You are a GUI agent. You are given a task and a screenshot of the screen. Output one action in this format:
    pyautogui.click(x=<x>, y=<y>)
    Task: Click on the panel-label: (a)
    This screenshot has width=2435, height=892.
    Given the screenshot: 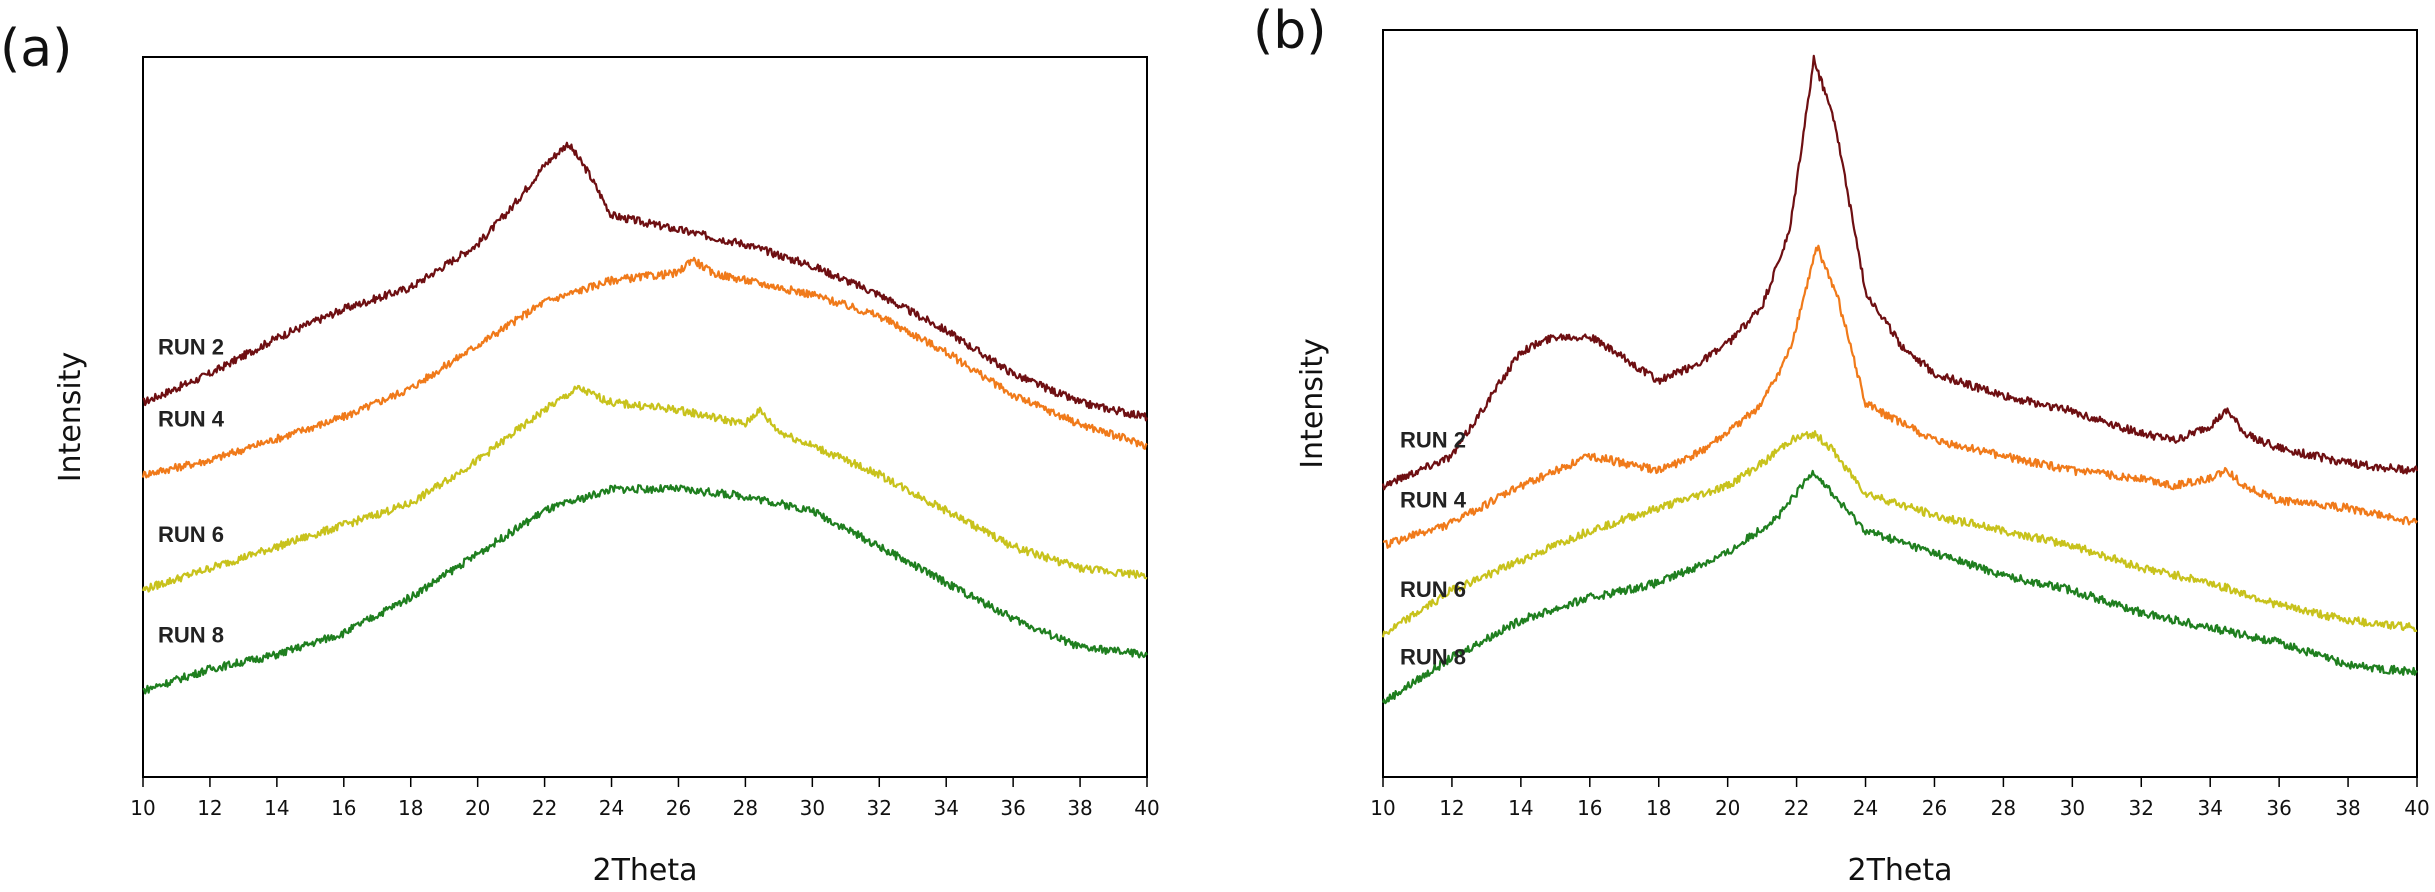 What is the action you would take?
    pyautogui.click(x=36, y=49)
    